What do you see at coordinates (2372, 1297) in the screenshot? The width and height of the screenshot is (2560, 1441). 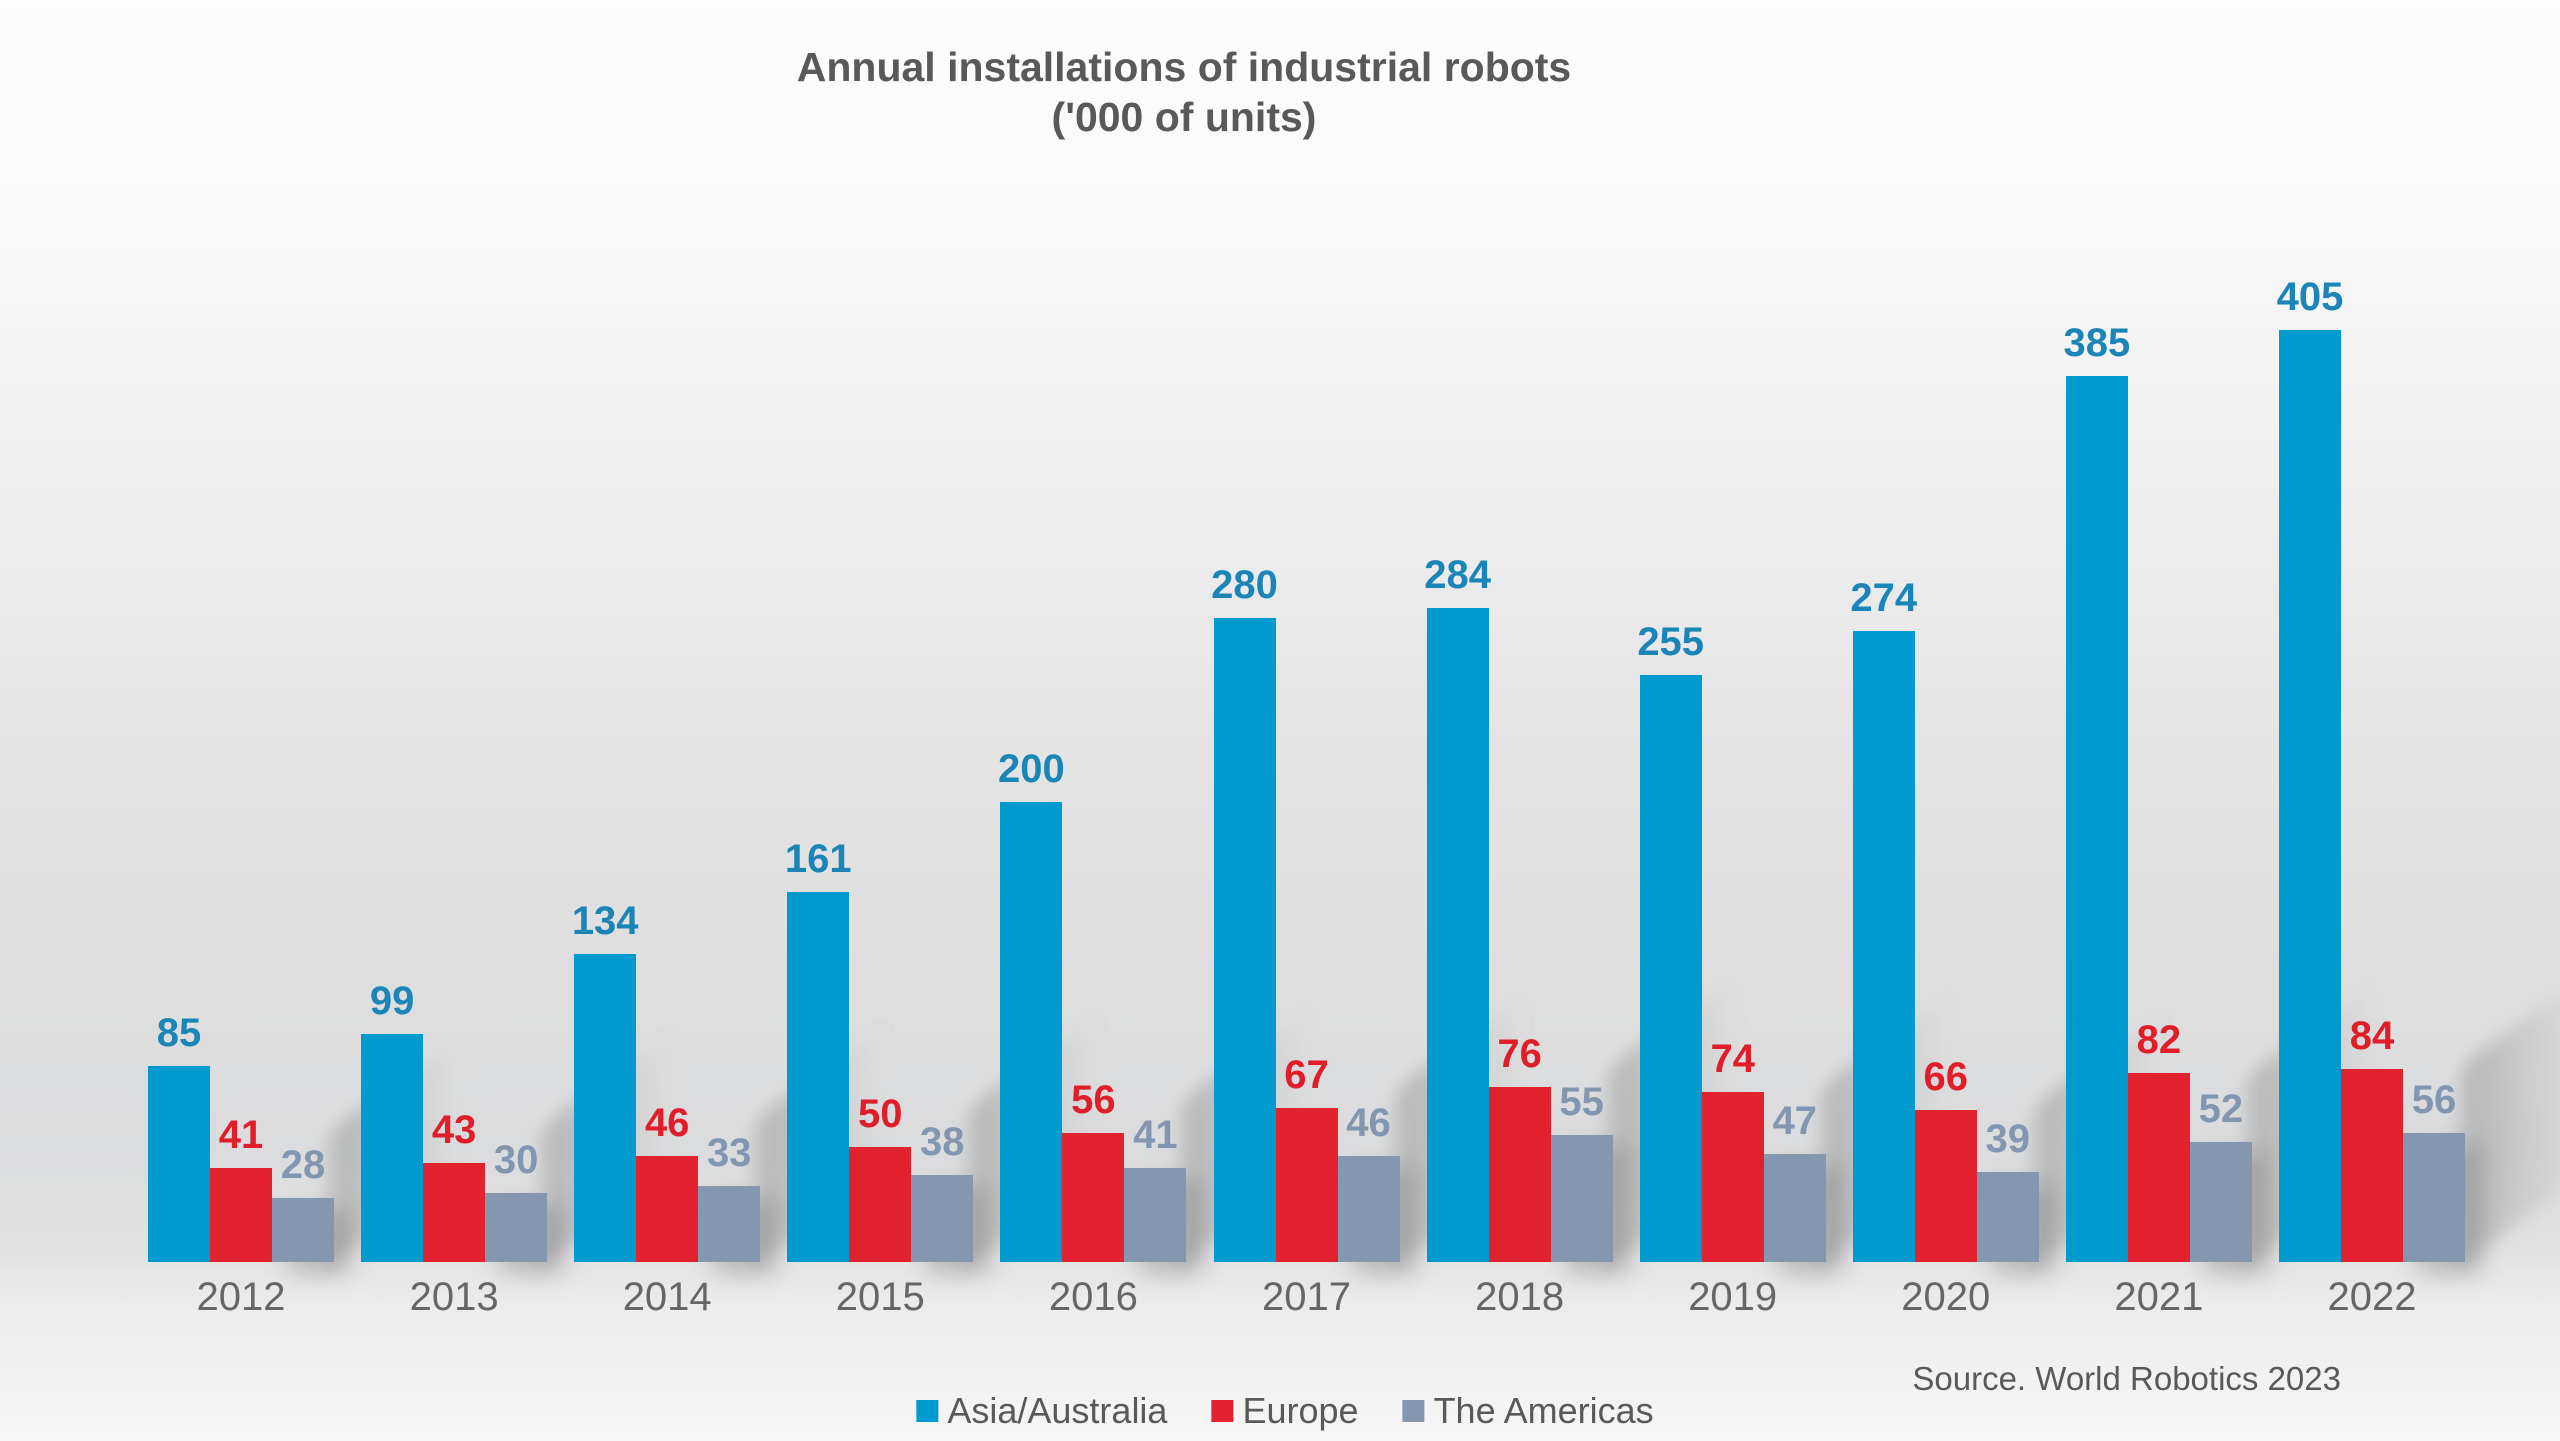 I see `x-axis-label-2022: 2022` at bounding box center [2372, 1297].